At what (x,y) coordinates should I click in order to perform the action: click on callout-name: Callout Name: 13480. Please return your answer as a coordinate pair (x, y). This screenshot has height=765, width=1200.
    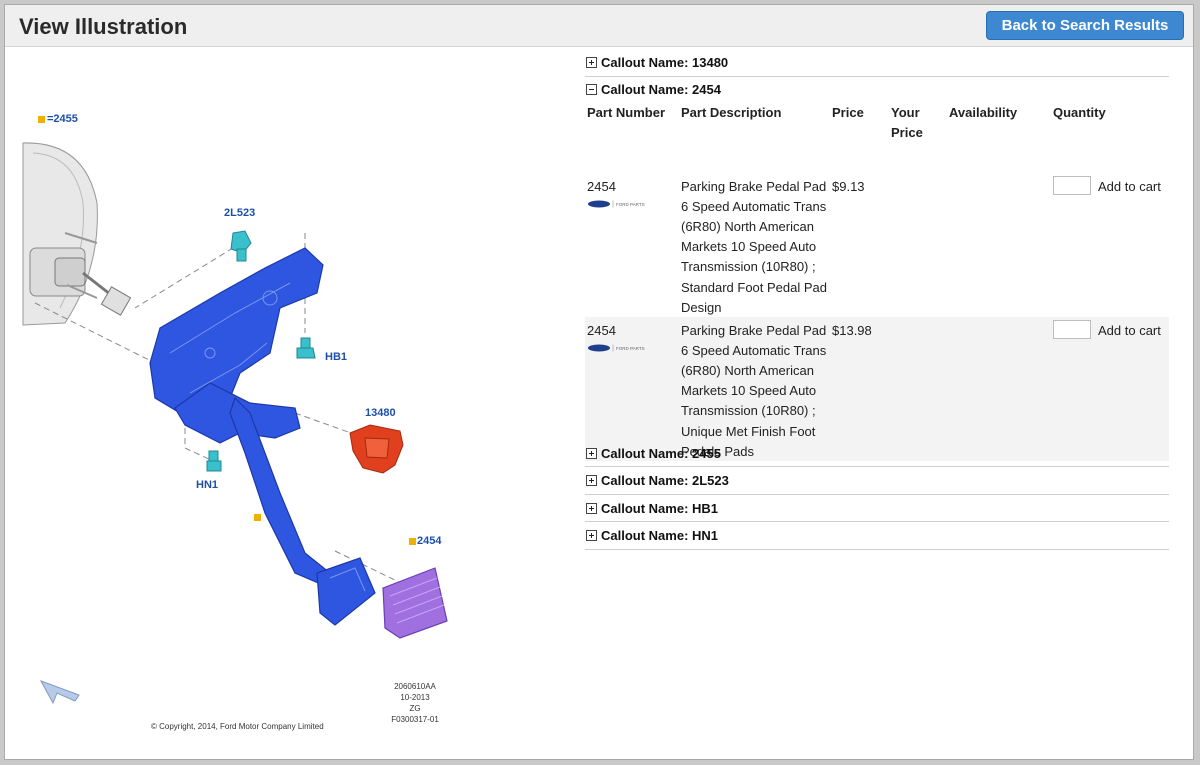
    Looking at the image, I should click on (665, 62).